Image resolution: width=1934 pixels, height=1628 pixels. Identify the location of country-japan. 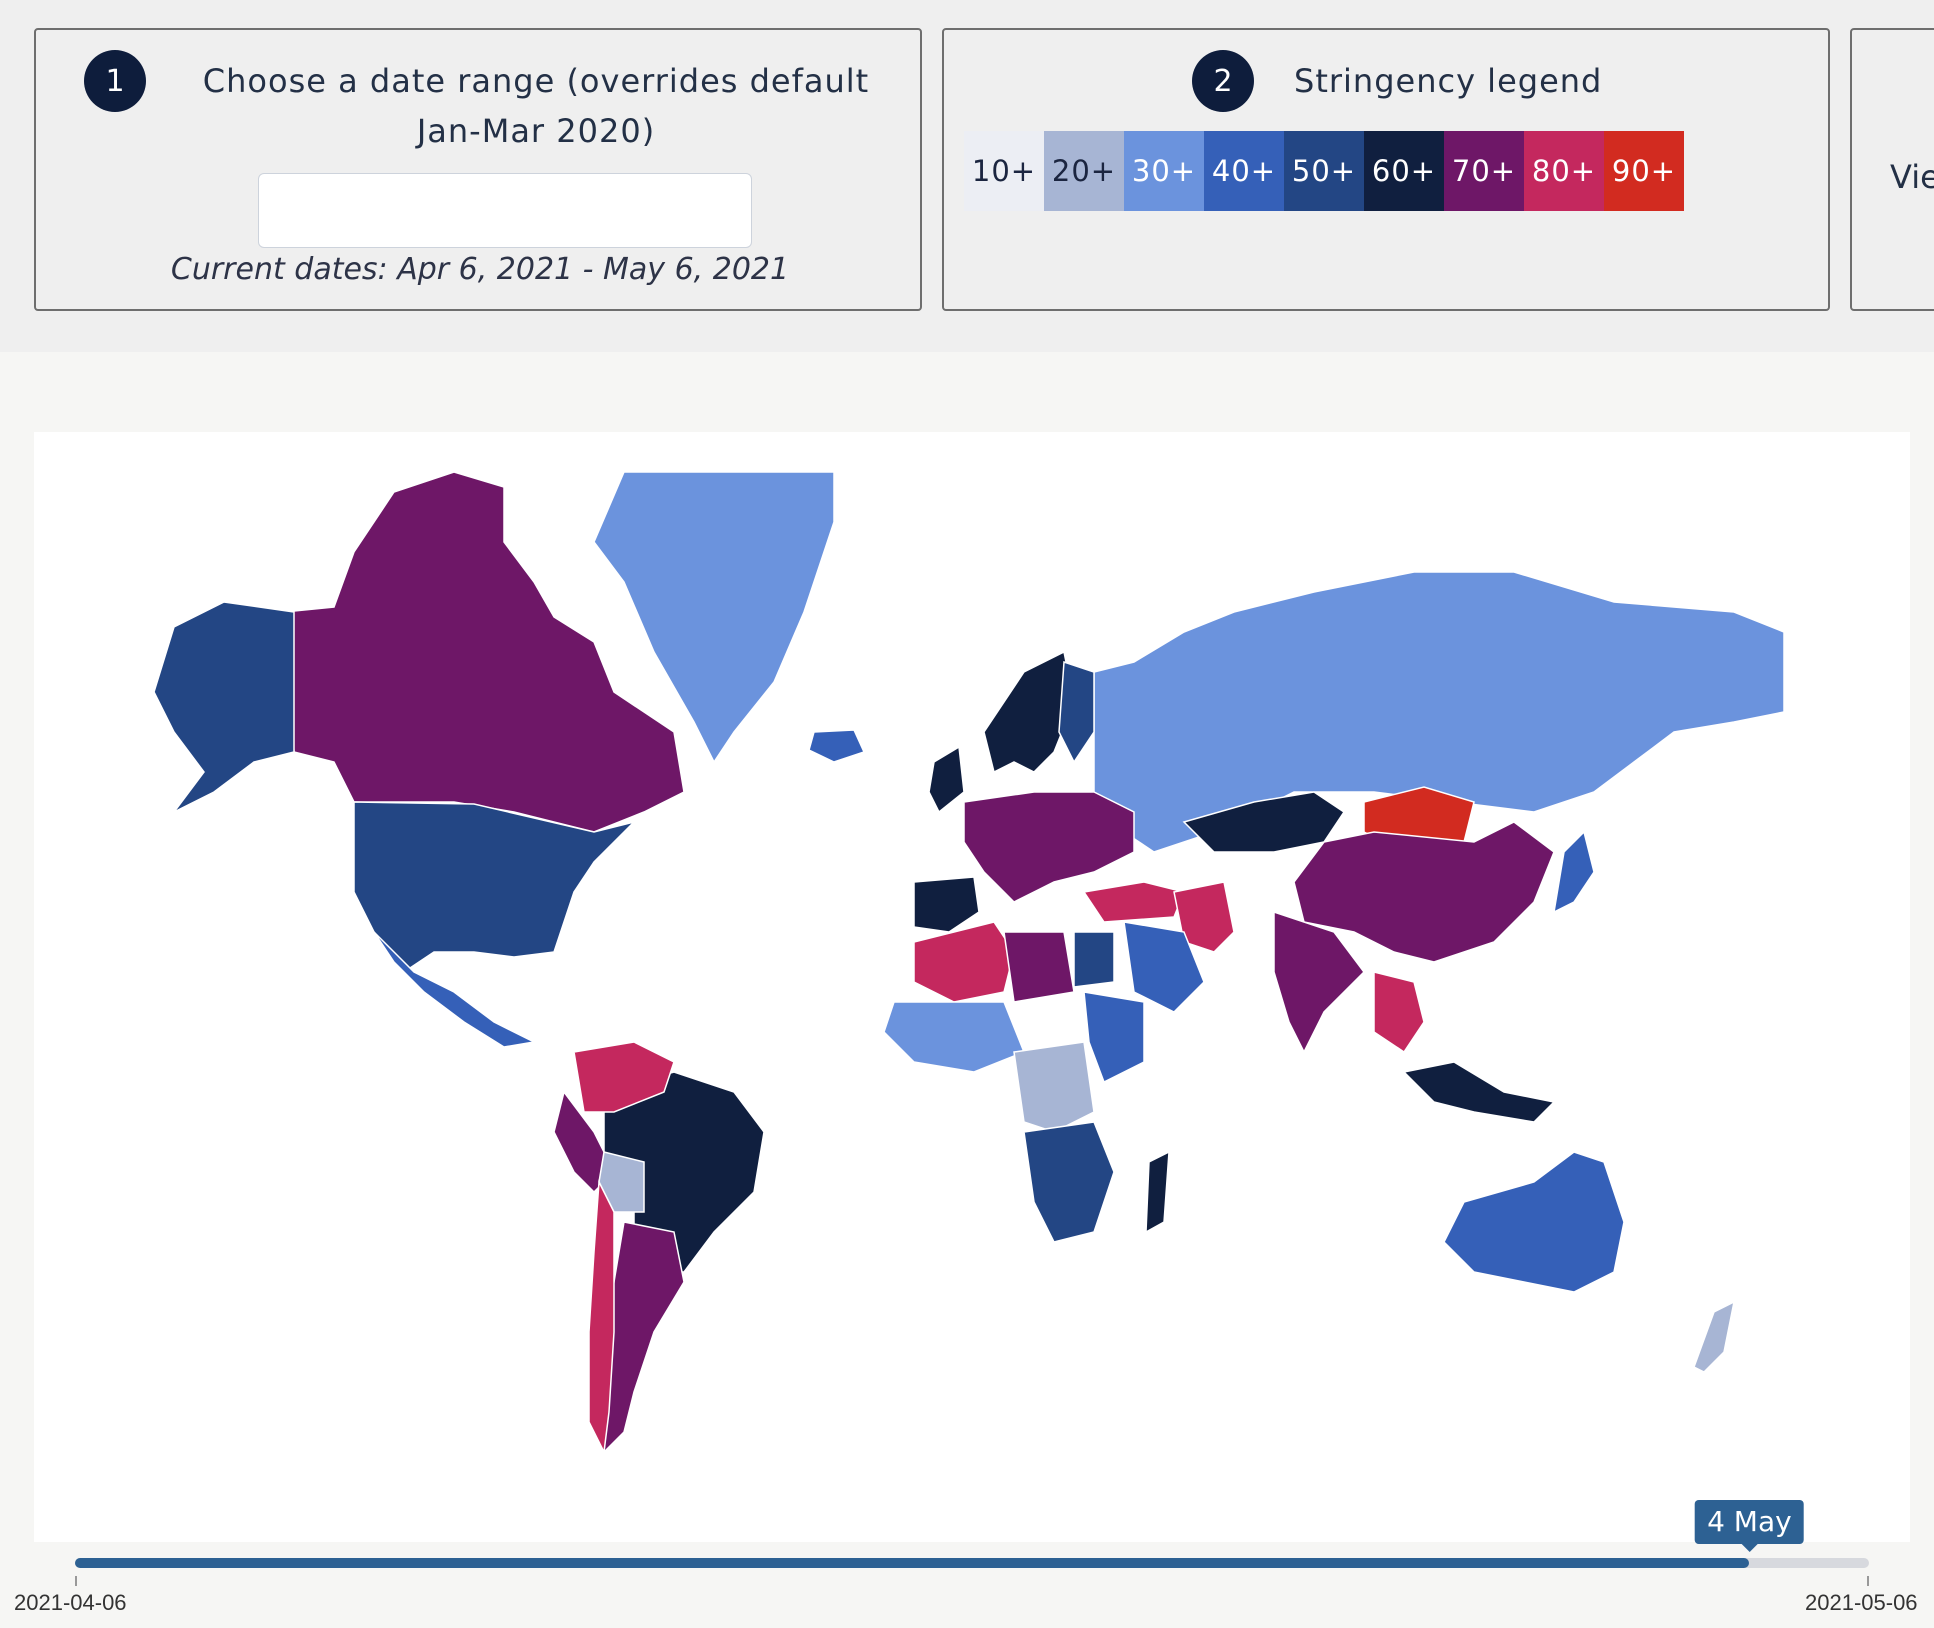
(1574, 872).